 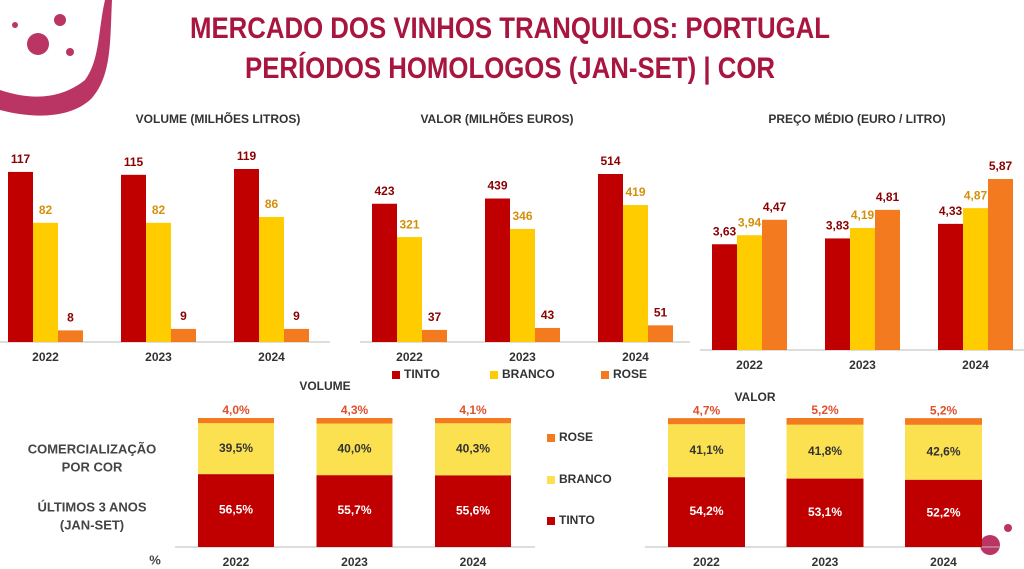 I want to click on value-label: 3,83, so click(x=838, y=226).